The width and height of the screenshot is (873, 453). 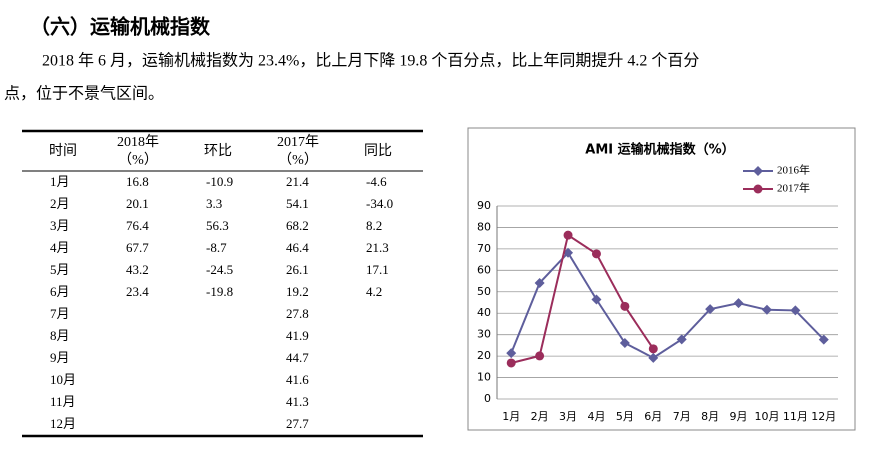 I want to click on x-tick-label: 12月, so click(x=823, y=416).